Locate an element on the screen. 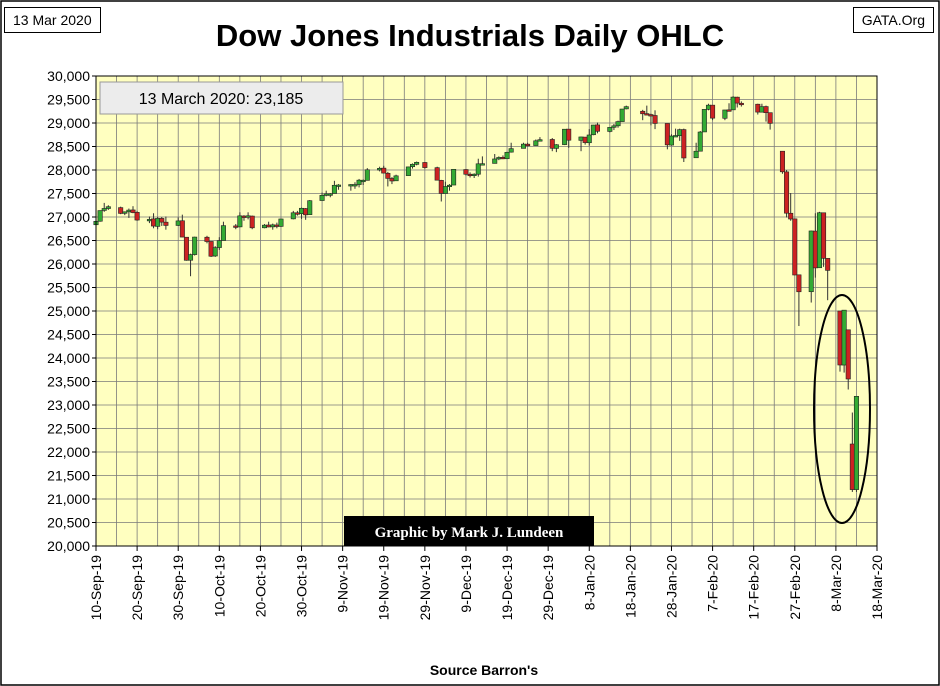 The width and height of the screenshot is (940, 686). x-tick-label: 28-Jan-20 is located at coordinates (671, 586).